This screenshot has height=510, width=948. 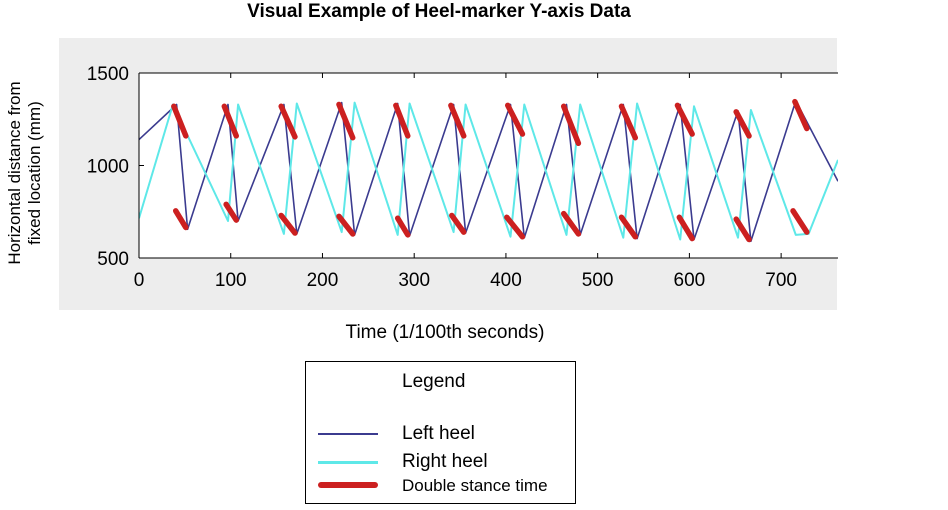 I want to click on legend-entry-right-heel: Right heel, so click(x=445, y=462).